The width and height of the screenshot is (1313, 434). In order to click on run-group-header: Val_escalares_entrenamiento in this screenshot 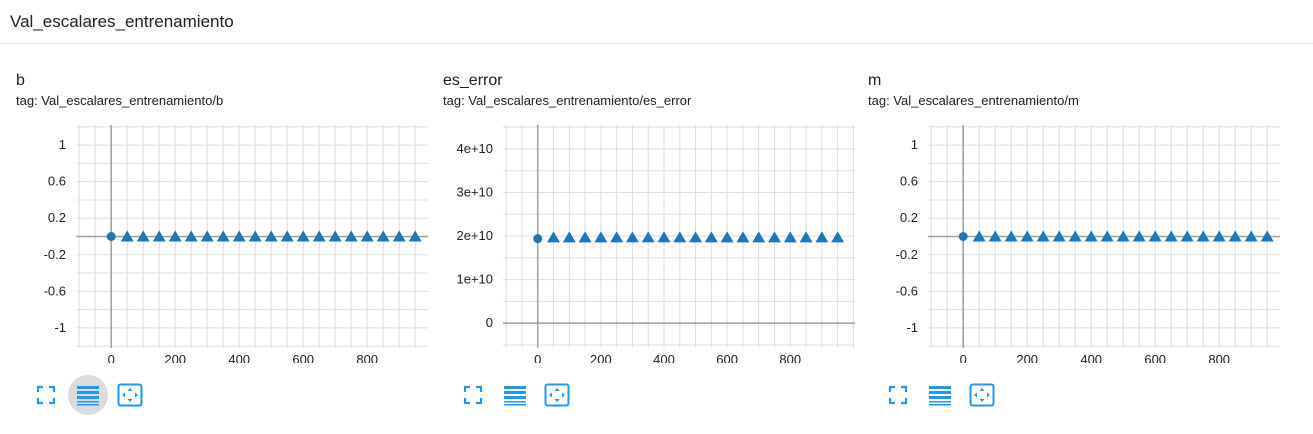, I will do `click(656, 22)`.